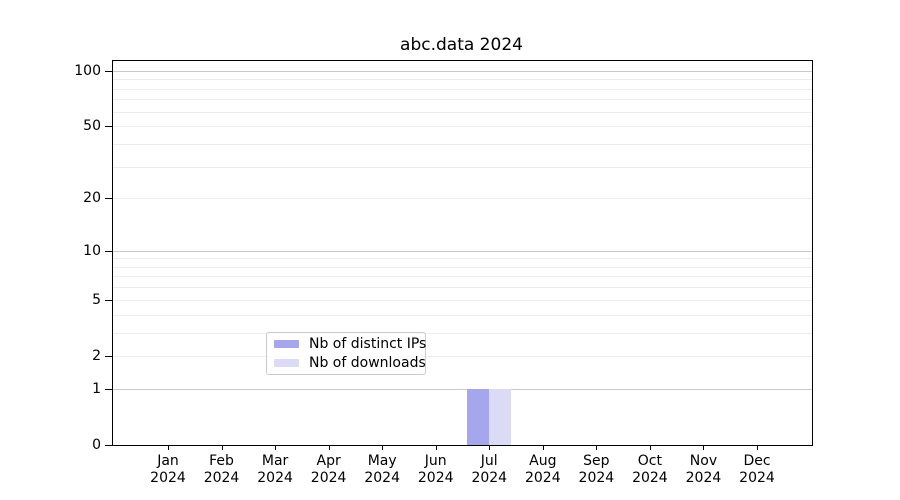 The width and height of the screenshot is (900, 500). I want to click on x-tick-label-sep: Sep 2024, so click(597, 470).